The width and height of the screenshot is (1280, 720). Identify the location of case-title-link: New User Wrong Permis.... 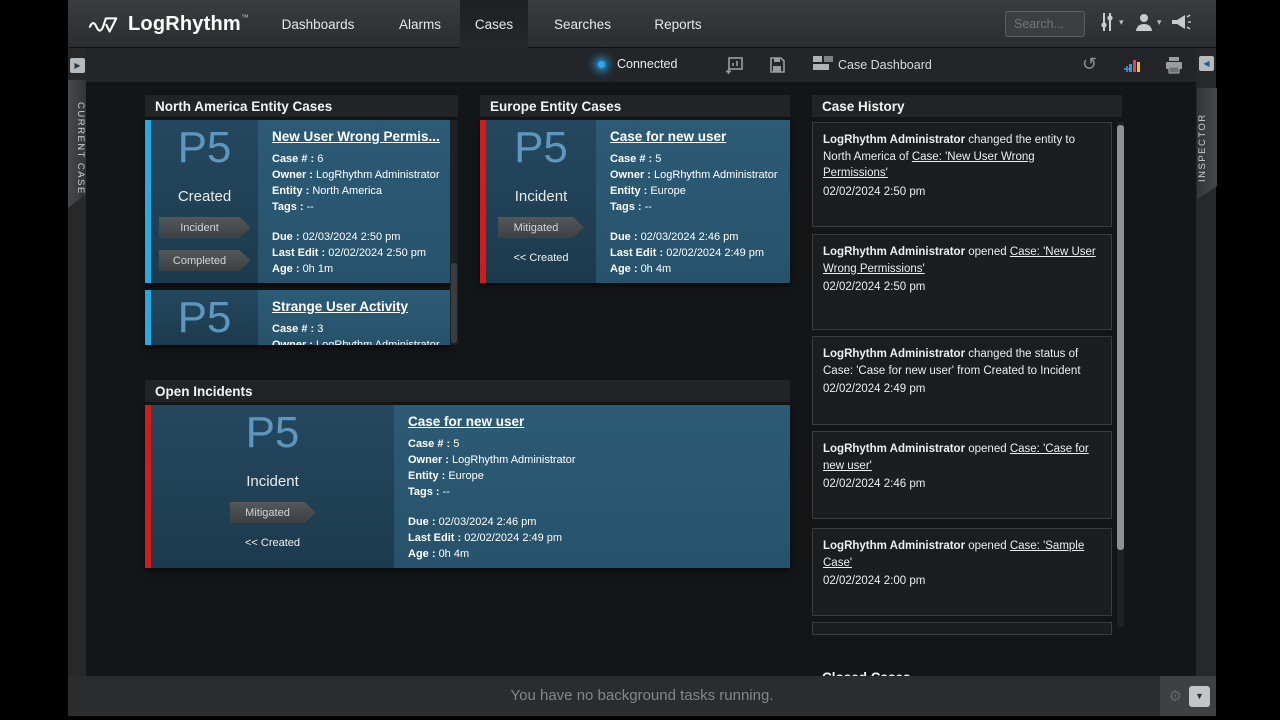
(356, 136).